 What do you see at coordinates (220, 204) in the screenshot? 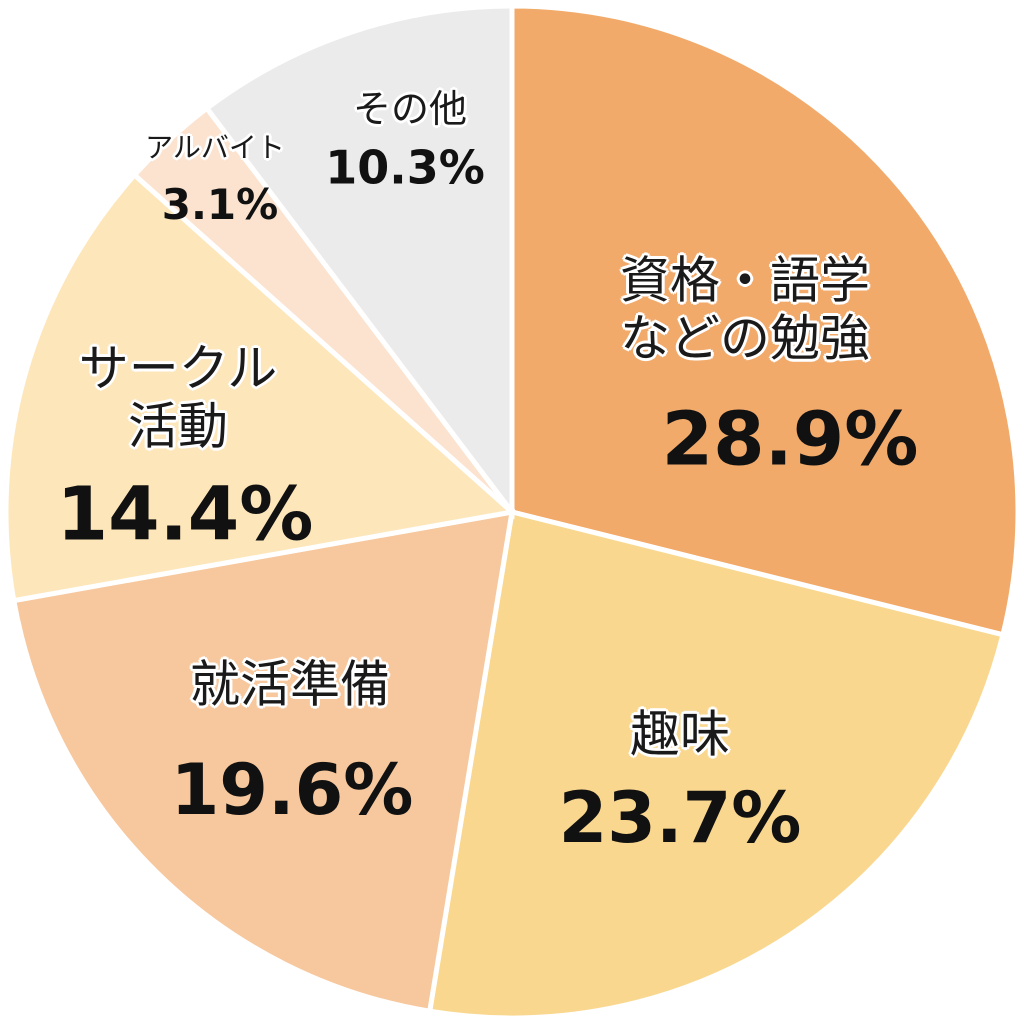
I see `value-label: 3.1%` at bounding box center [220, 204].